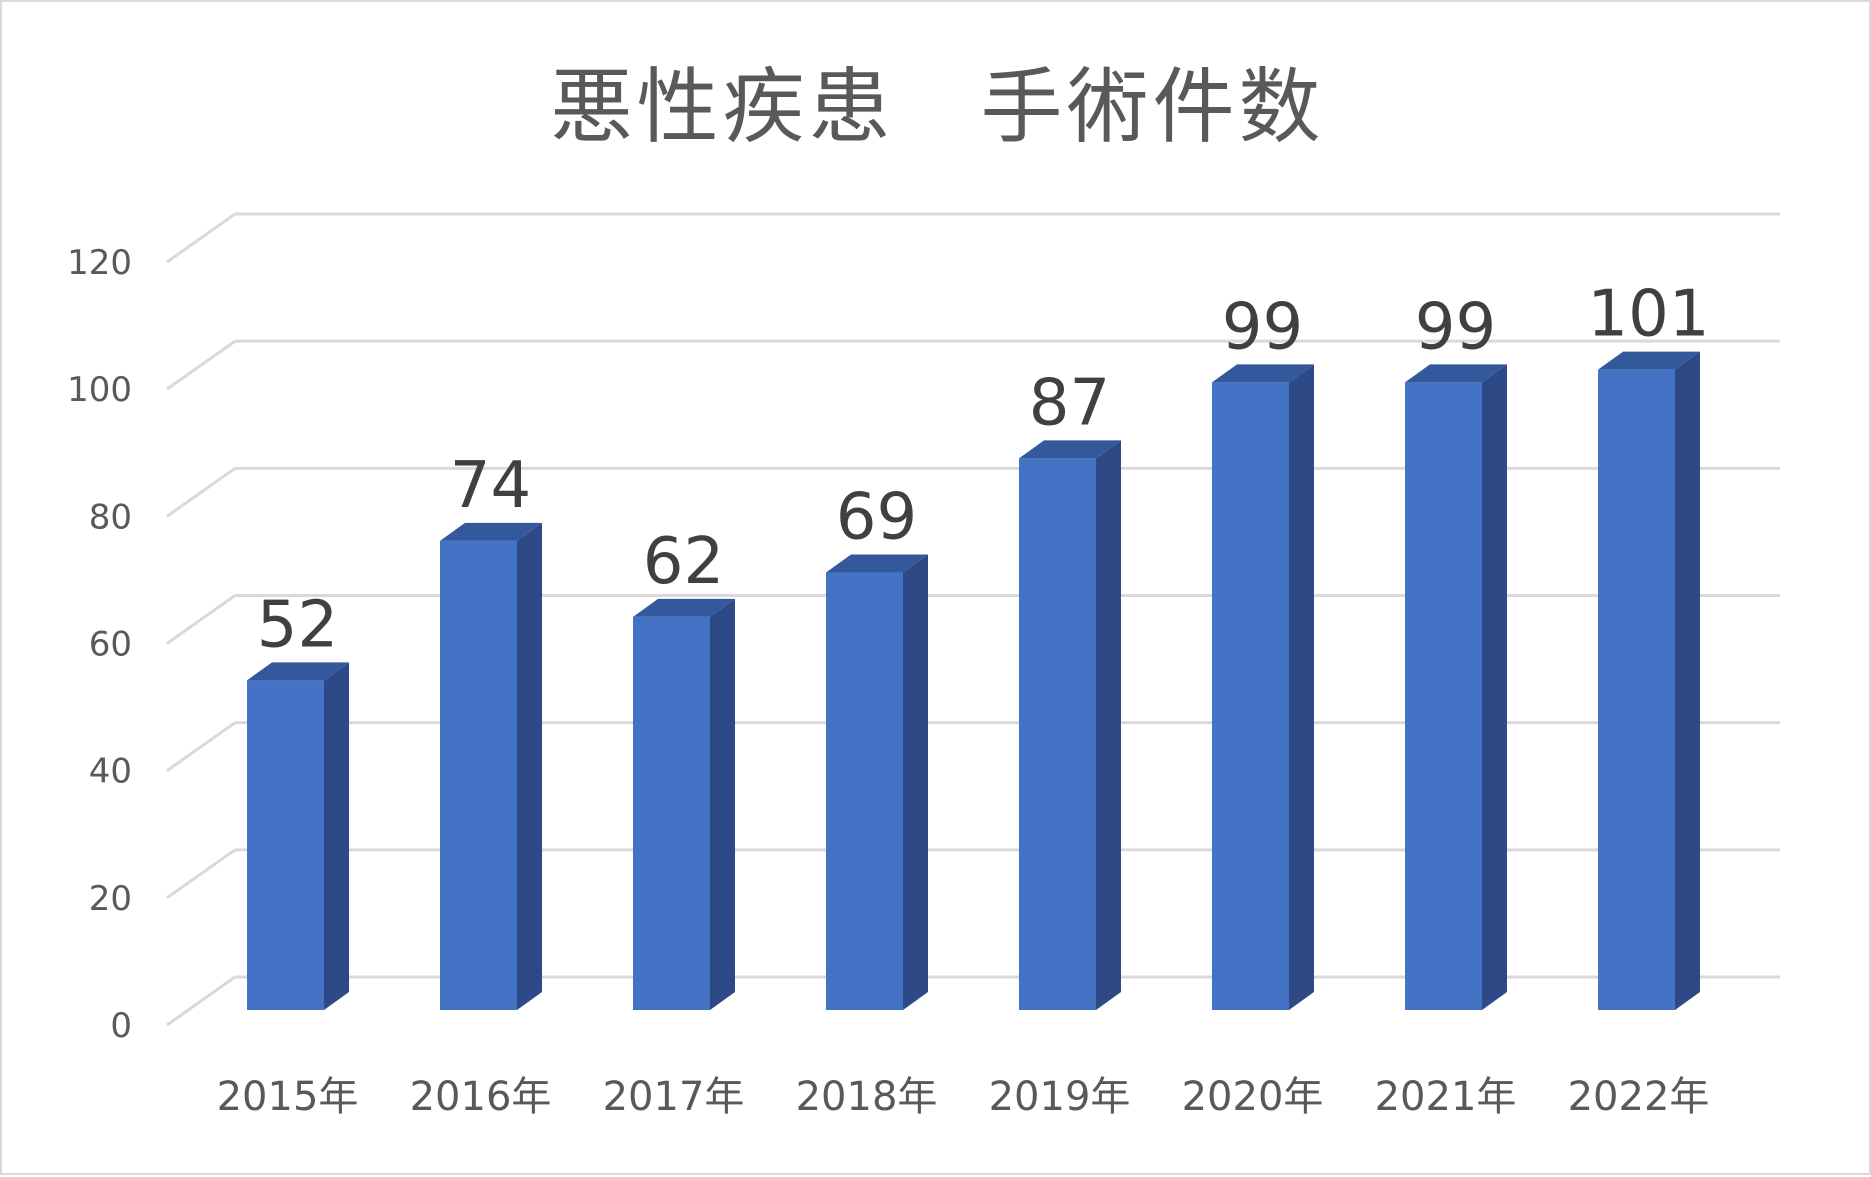 This screenshot has width=1871, height=1177. I want to click on x-tick-label-6: 2021年, so click(1446, 1097).